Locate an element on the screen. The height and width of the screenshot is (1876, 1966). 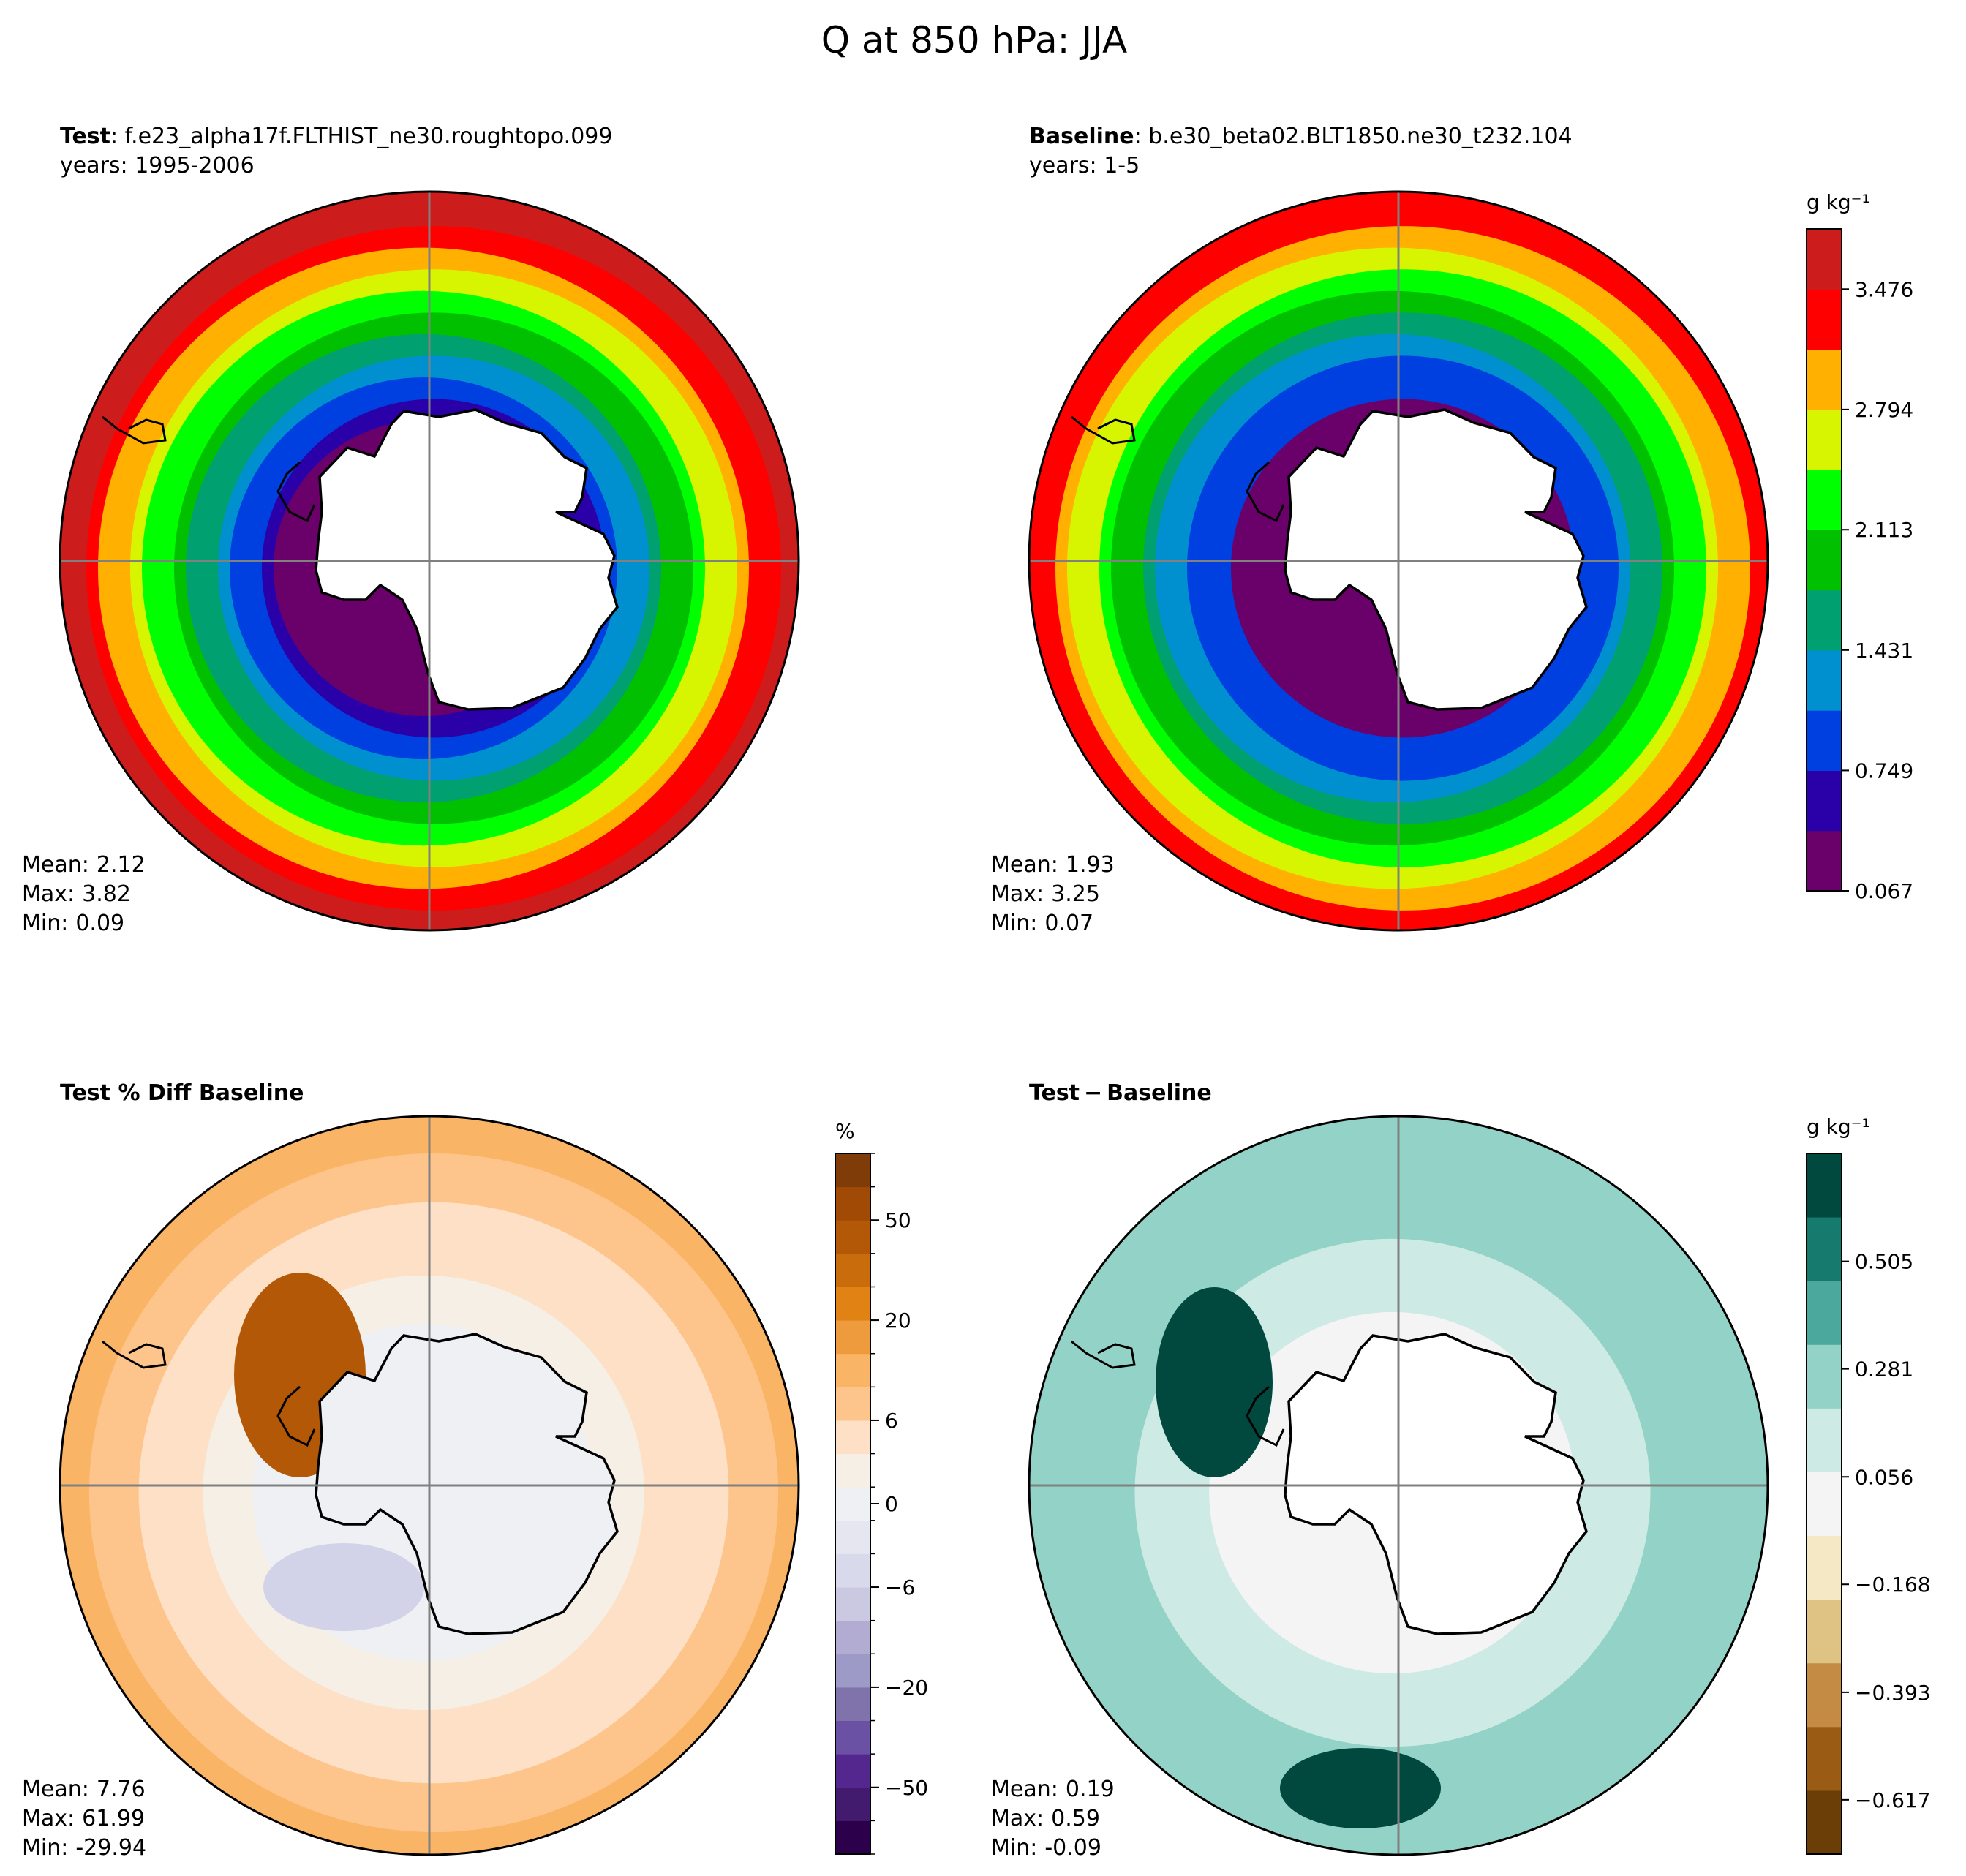
panel-baseline-antarctica is located at coordinates (1436, 559).